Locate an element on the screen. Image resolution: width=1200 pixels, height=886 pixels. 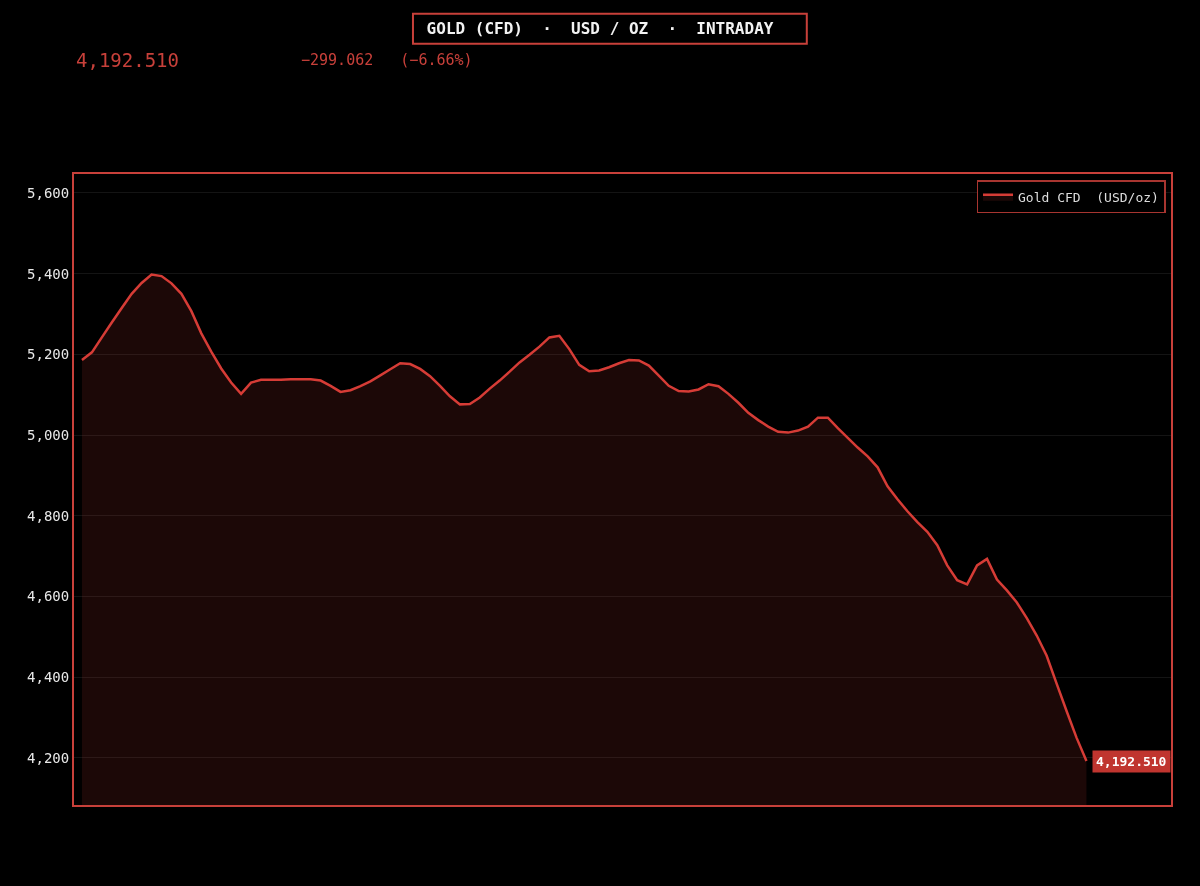
y-tick-label: 4,800 is located at coordinates (48, 515).